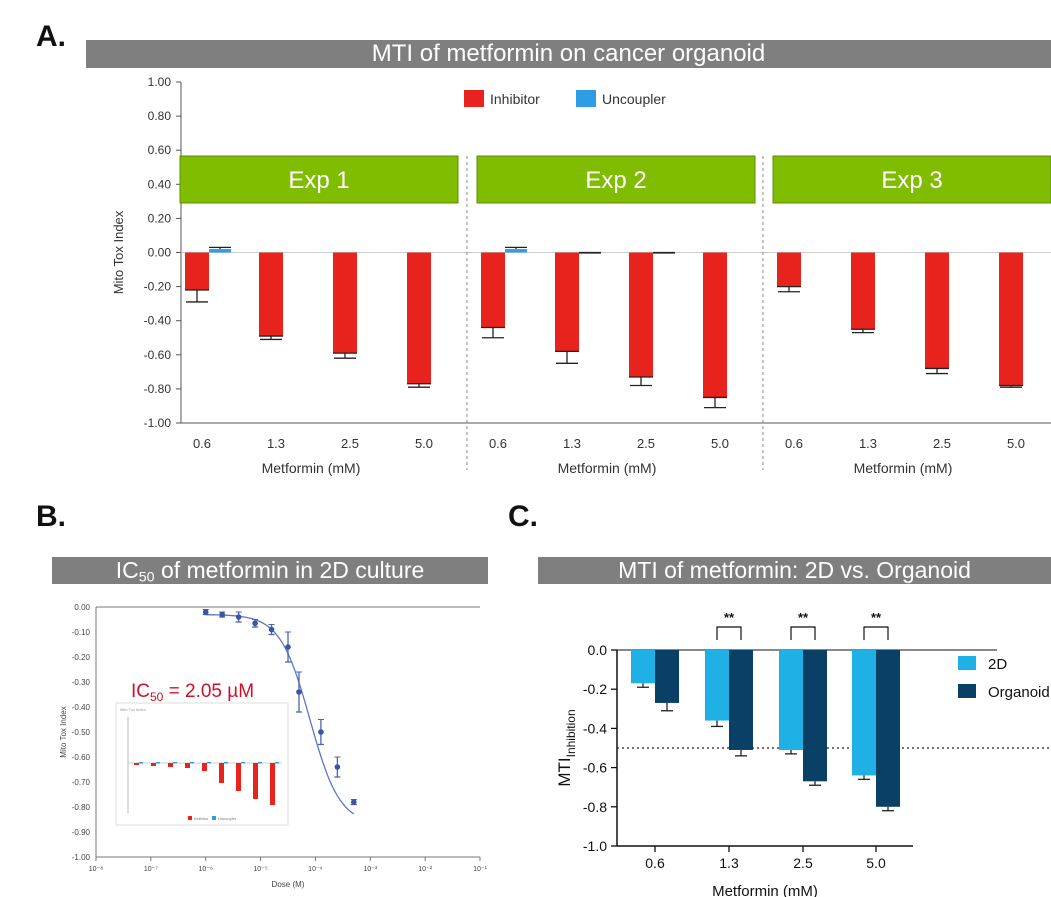 The image size is (1051, 897). What do you see at coordinates (586, 98) in the screenshot?
I see `a-legend-swatch-uncoupler` at bounding box center [586, 98].